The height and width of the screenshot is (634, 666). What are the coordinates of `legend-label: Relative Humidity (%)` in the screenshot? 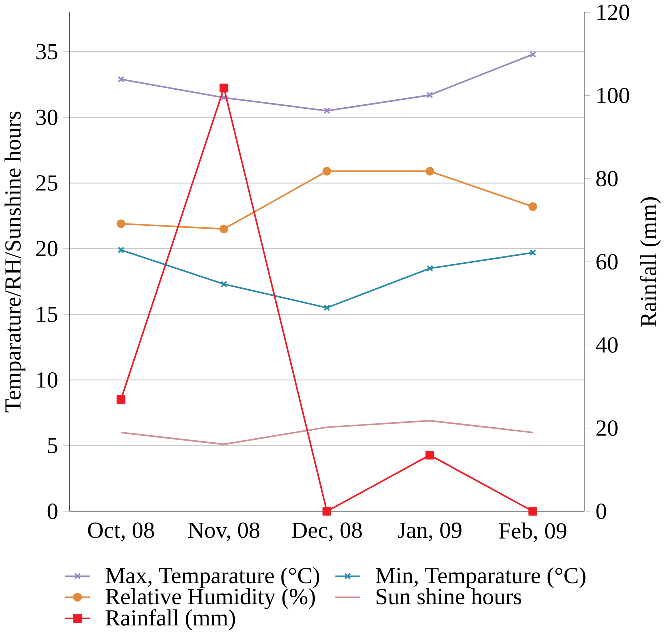 It's located at (211, 599).